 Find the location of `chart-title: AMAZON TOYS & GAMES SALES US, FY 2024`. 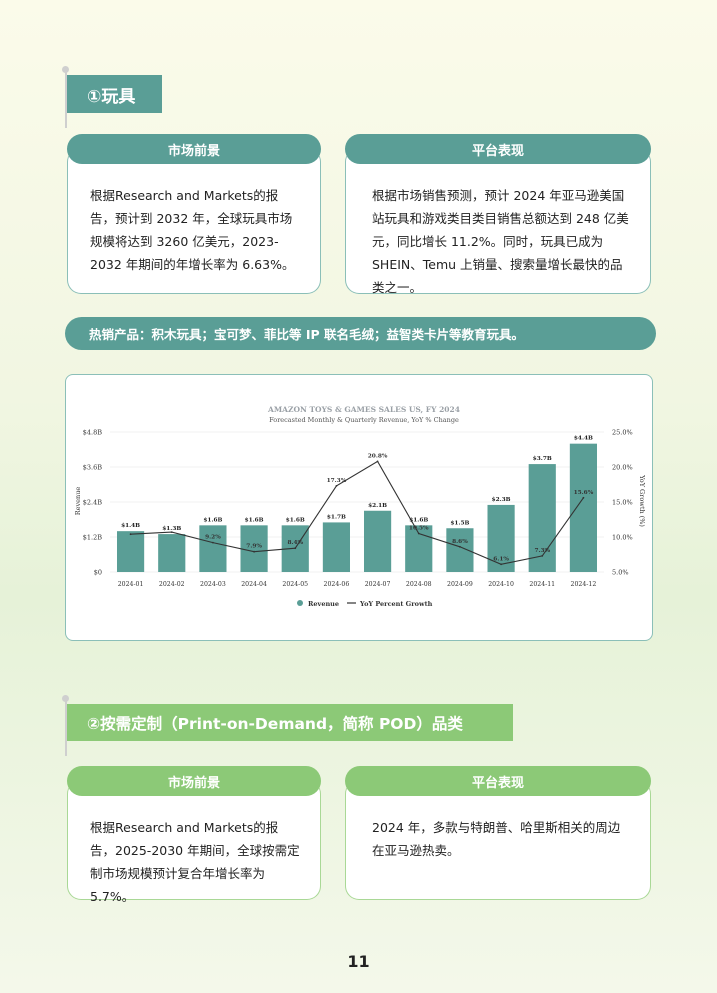

chart-title: AMAZON TOYS & GAMES SALES US, FY 2024 is located at coordinates (363, 409).